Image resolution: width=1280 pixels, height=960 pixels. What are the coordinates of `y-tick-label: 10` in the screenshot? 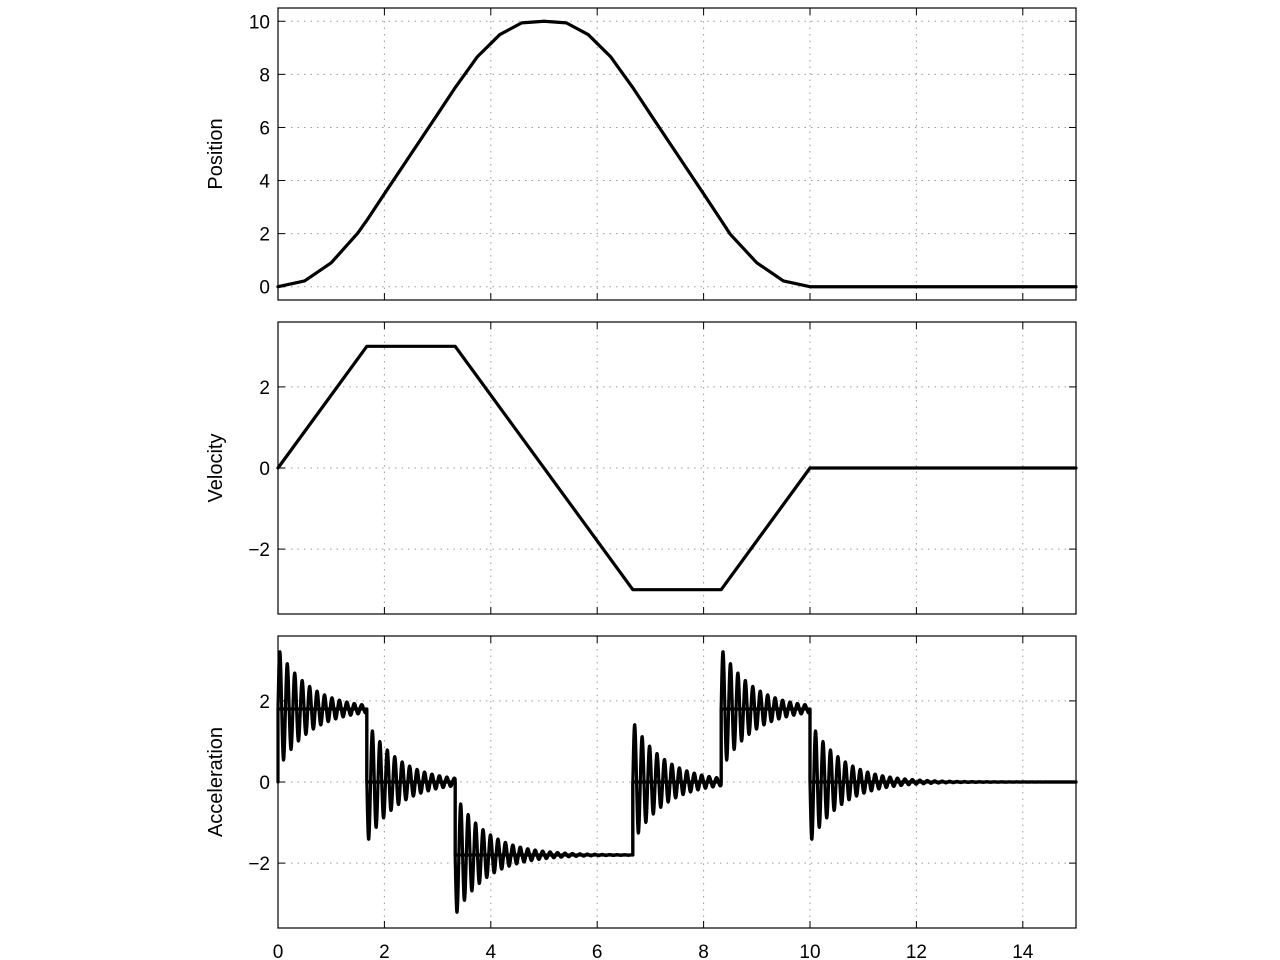 It's located at (259, 22).